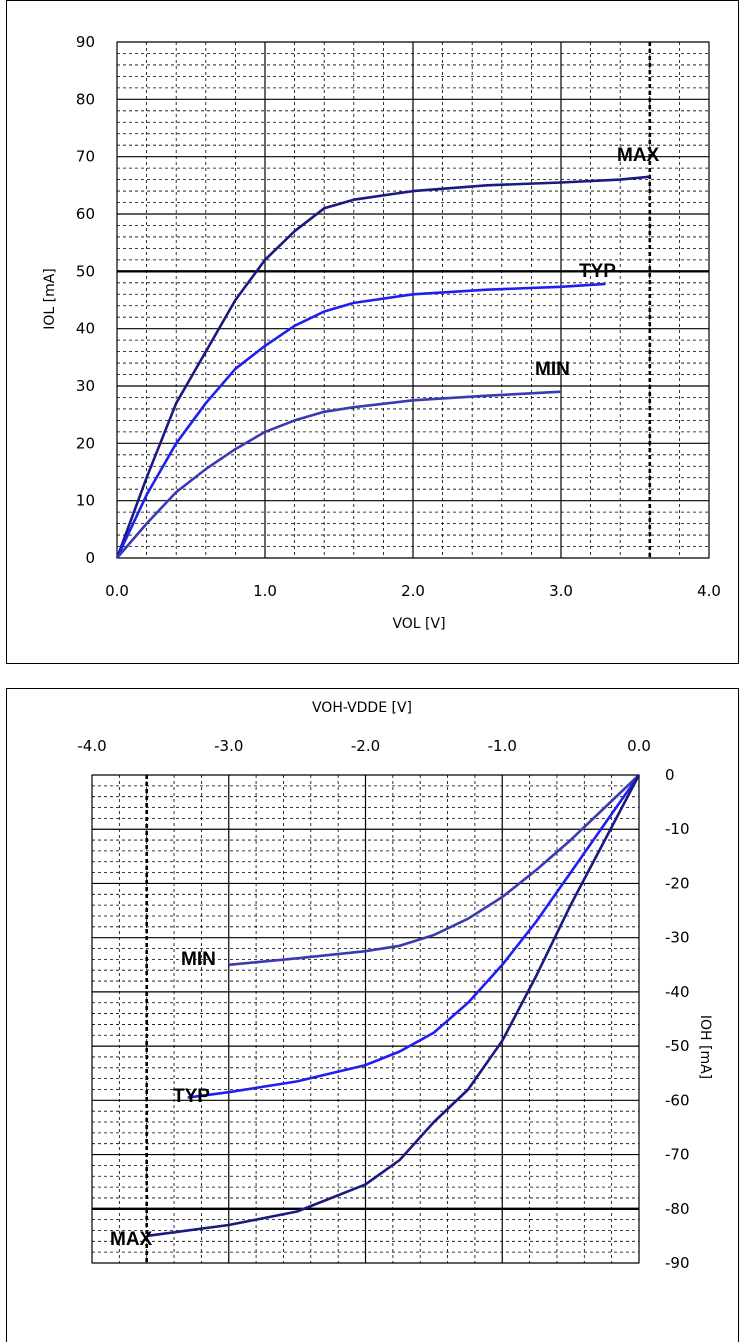  I want to click on y-tick-label: 40, so click(85, 329).